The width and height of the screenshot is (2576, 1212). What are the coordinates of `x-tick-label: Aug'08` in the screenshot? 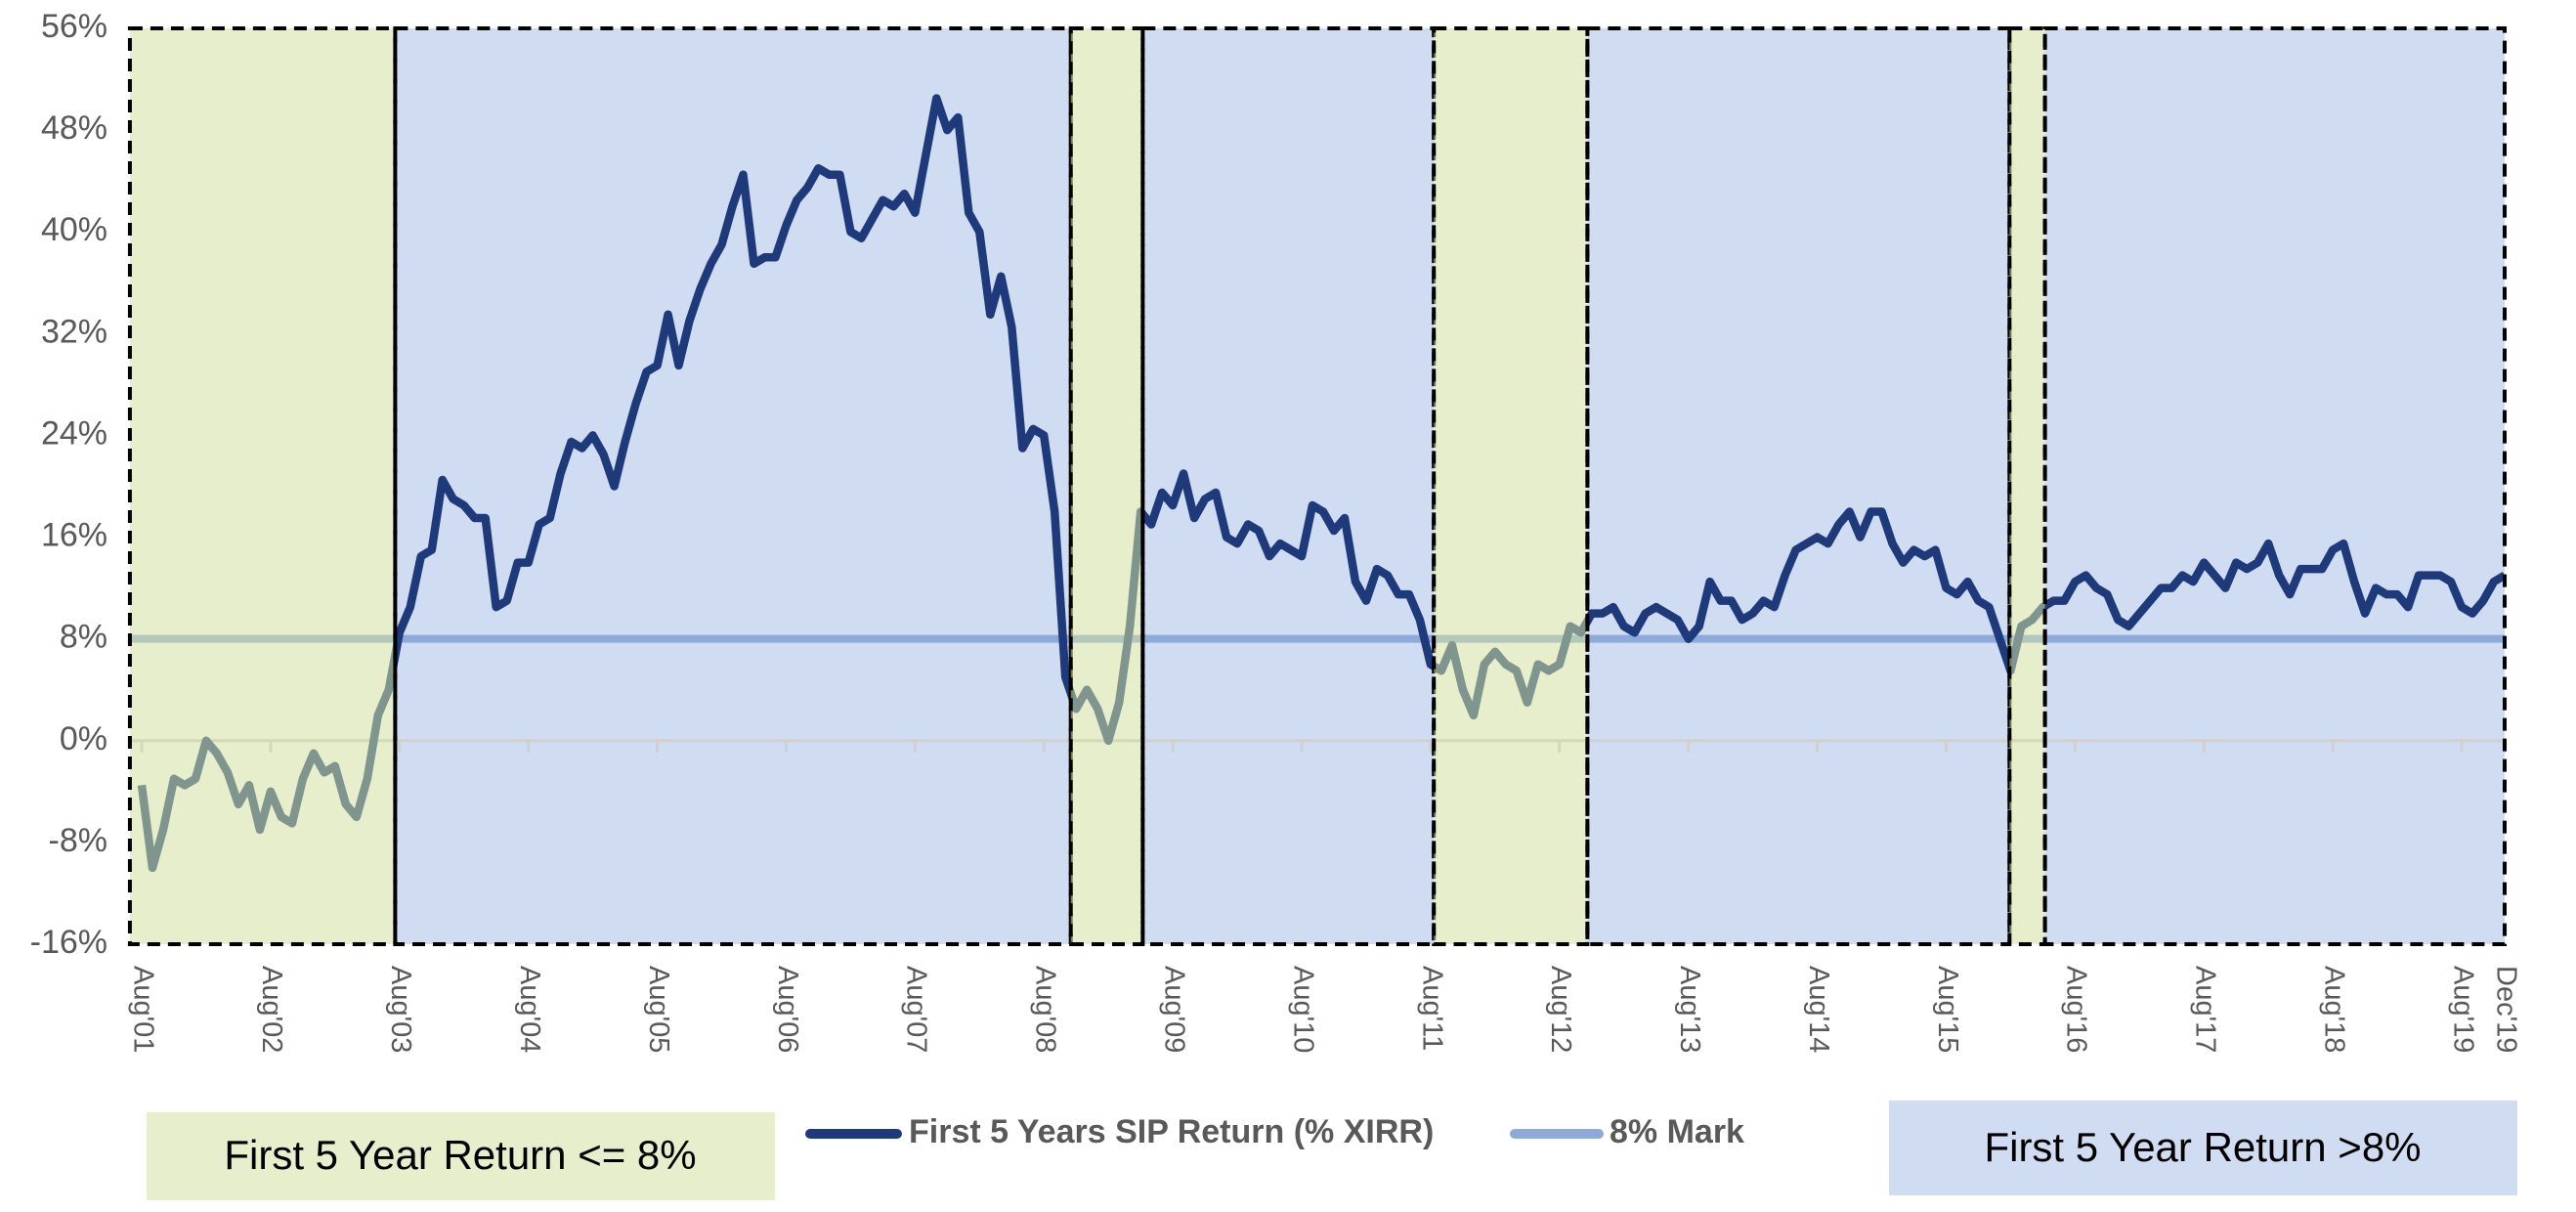 It's located at (1045, 1009).